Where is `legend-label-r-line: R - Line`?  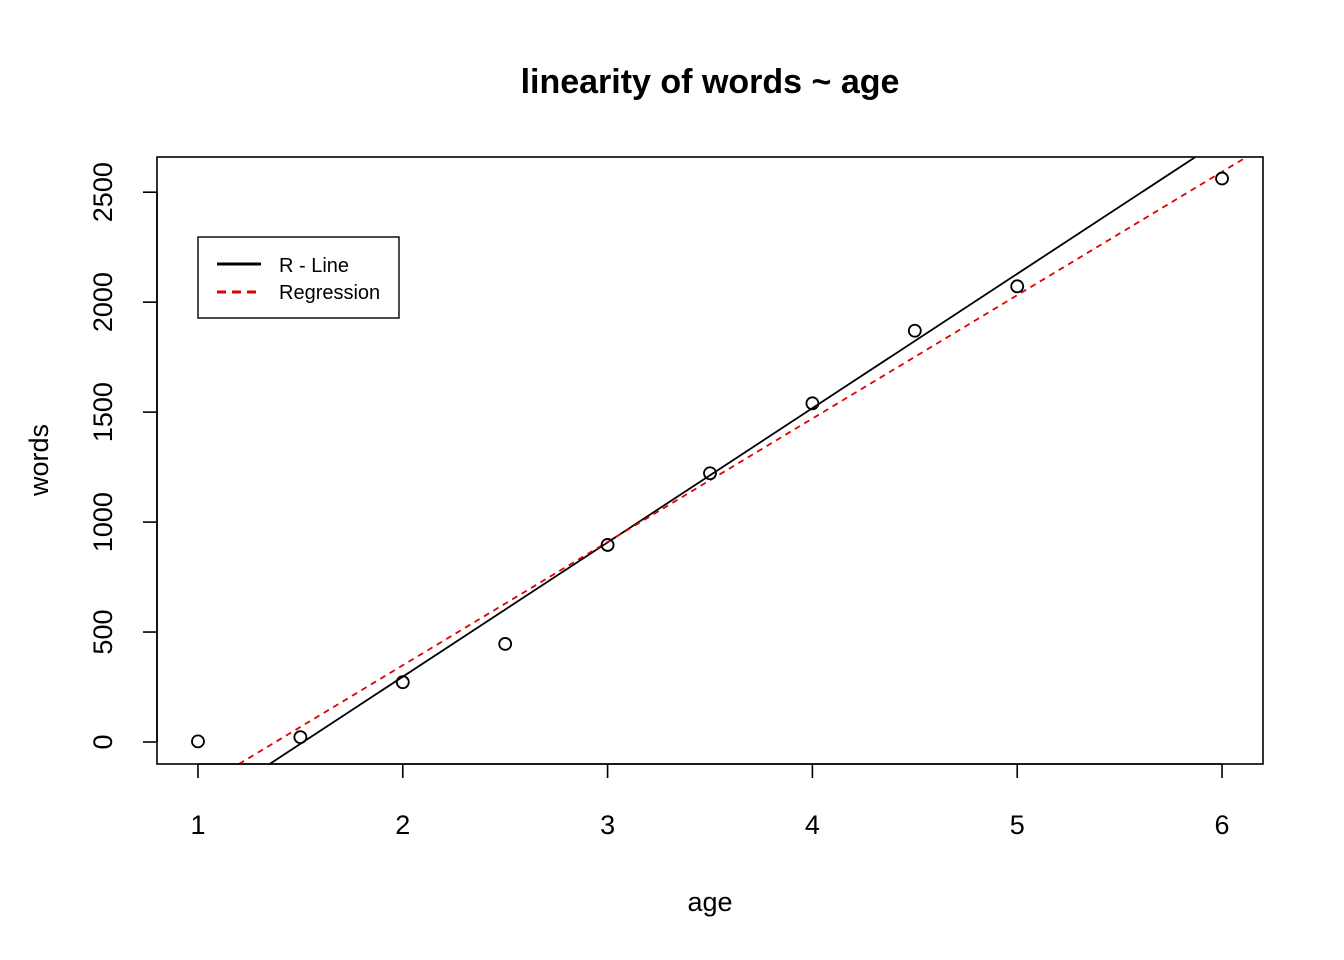 legend-label-r-line: R - Line is located at coordinates (314, 266).